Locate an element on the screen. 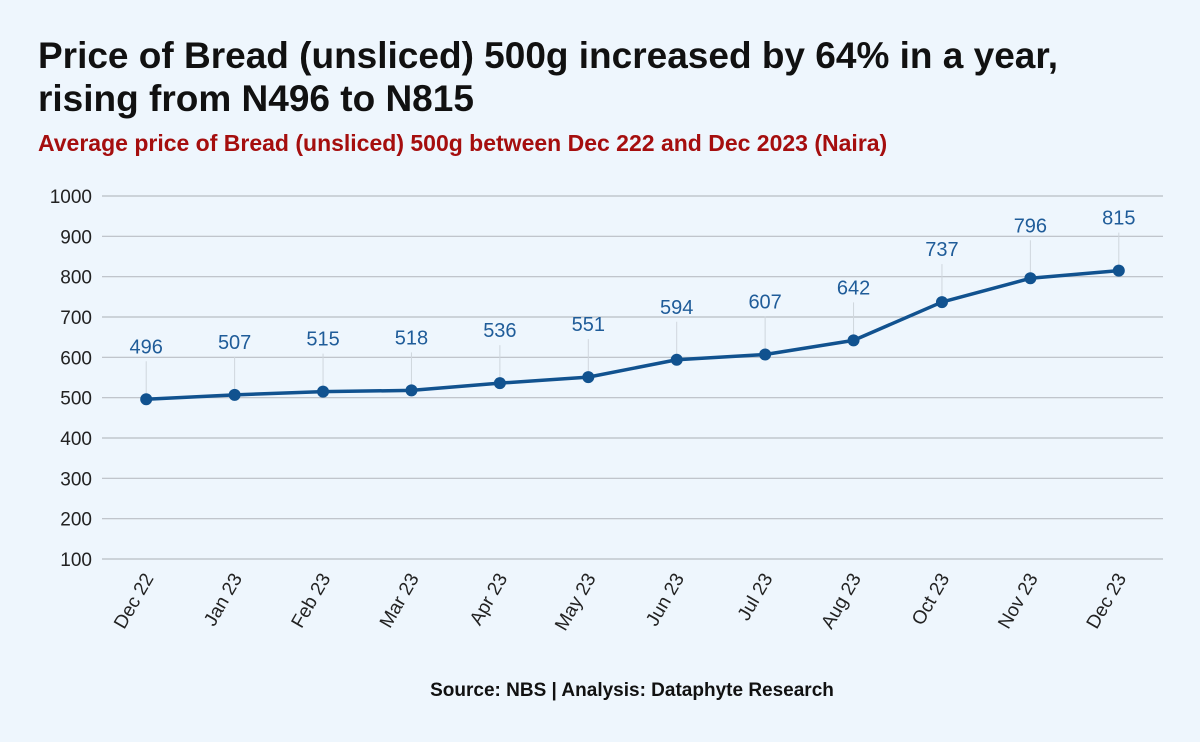 The image size is (1200, 742). y-tick-label: 500 is located at coordinates (76, 399).